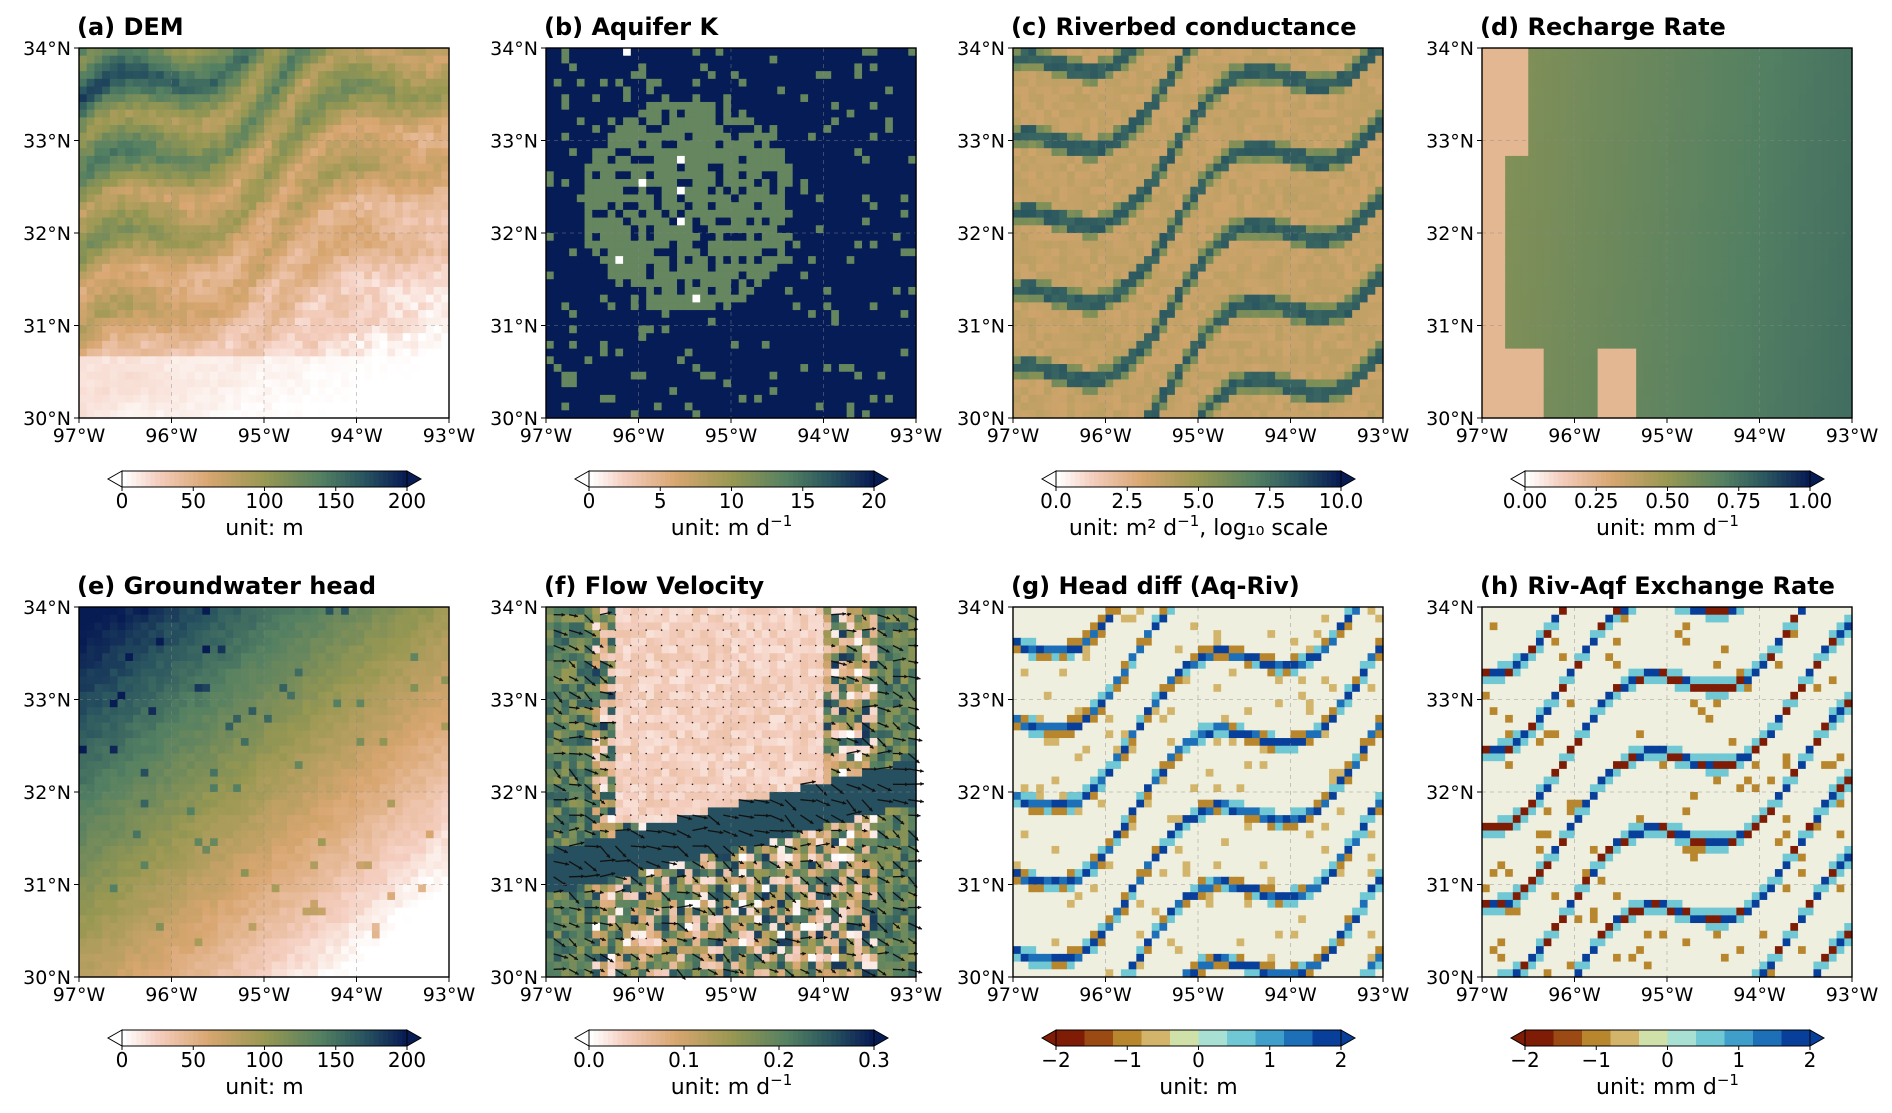 Image resolution: width=1892 pixels, height=1113 pixels. Describe the element at coordinates (731, 436) in the screenshot. I see `lon-tick-label: 95°W` at that location.